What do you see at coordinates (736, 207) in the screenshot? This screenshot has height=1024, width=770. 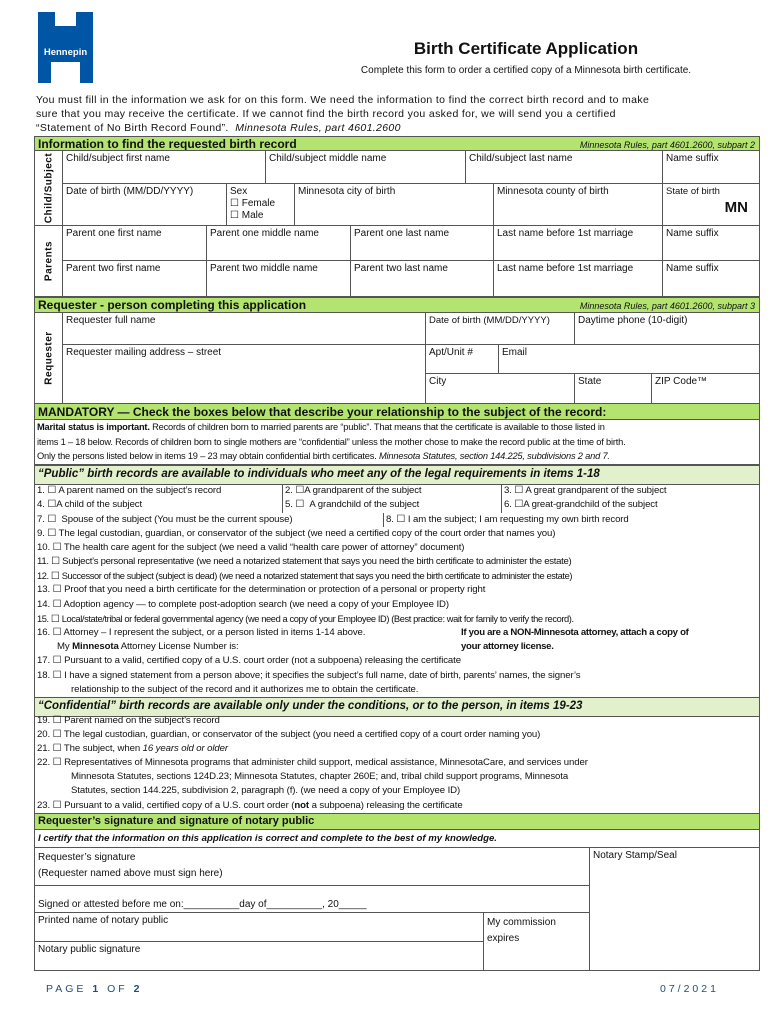 I see `state-value: MN` at bounding box center [736, 207].